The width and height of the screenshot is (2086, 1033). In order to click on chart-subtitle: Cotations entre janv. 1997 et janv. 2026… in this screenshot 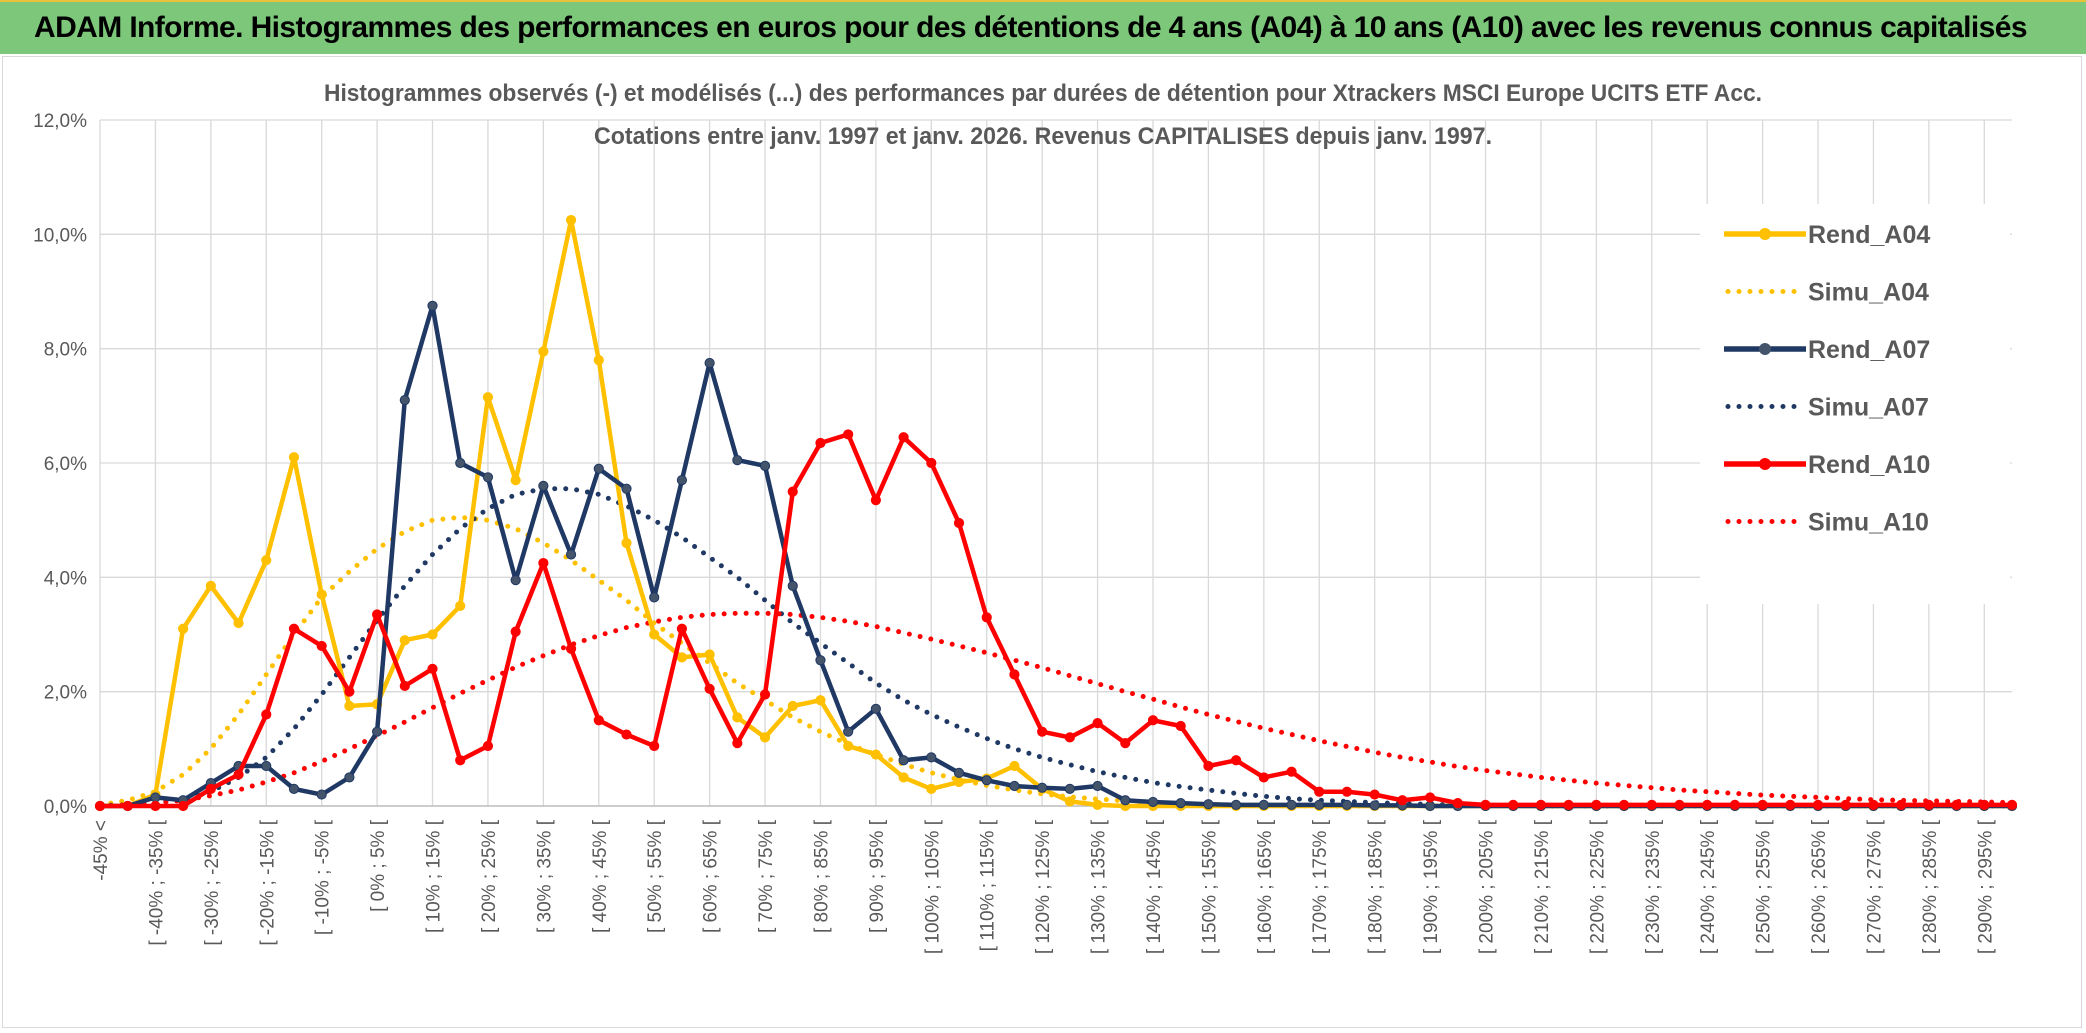, I will do `click(1043, 136)`.